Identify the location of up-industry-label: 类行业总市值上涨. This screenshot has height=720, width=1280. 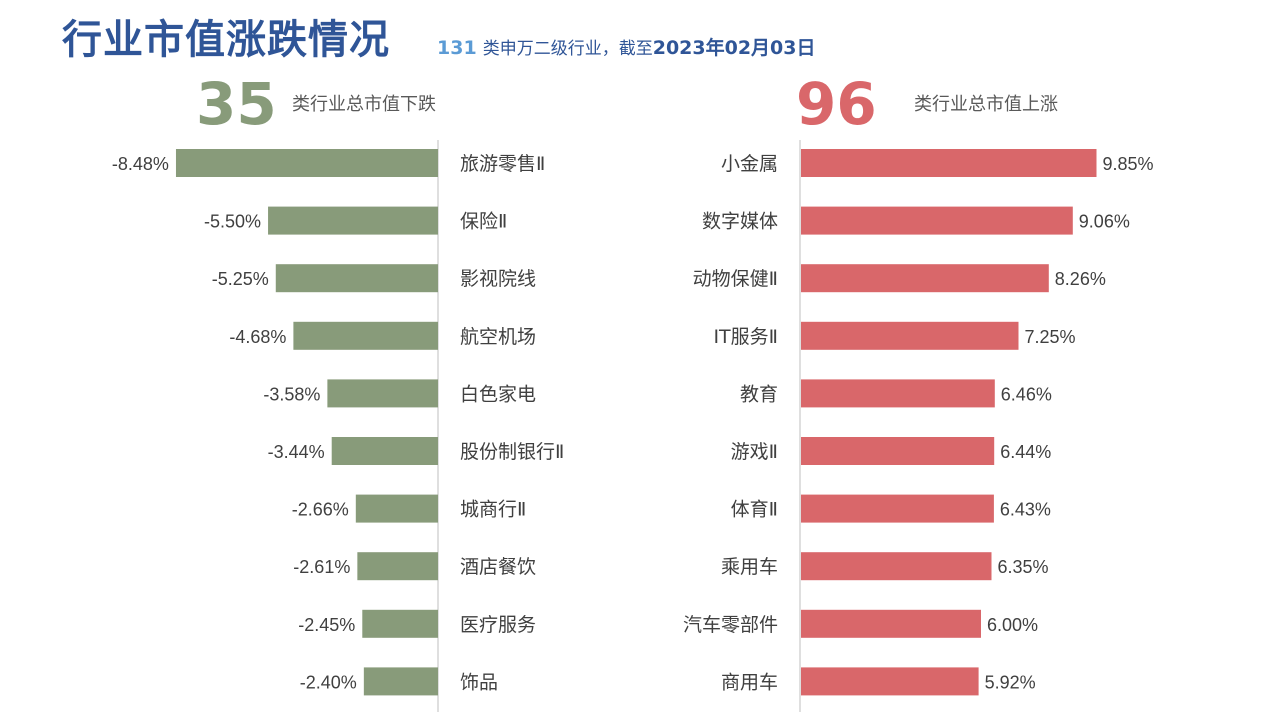
(986, 104).